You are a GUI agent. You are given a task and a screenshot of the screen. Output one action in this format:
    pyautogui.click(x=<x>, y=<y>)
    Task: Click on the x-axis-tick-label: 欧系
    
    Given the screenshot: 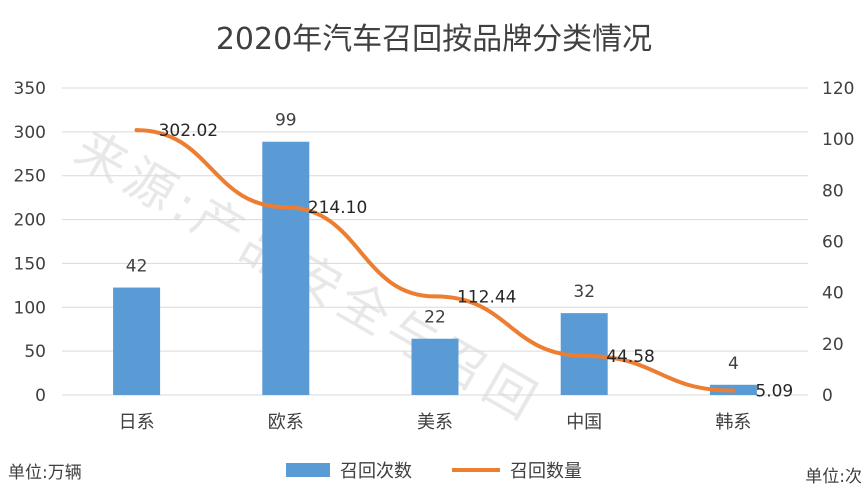 What is the action you would take?
    pyautogui.click(x=286, y=422)
    